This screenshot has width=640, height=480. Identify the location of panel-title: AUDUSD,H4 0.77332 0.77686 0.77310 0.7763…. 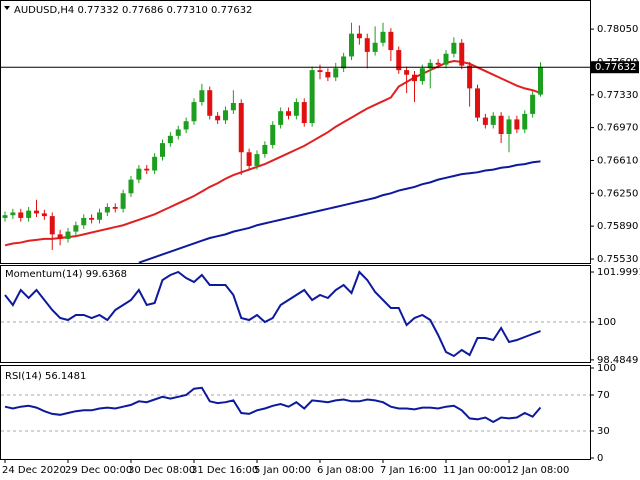
(133, 10).